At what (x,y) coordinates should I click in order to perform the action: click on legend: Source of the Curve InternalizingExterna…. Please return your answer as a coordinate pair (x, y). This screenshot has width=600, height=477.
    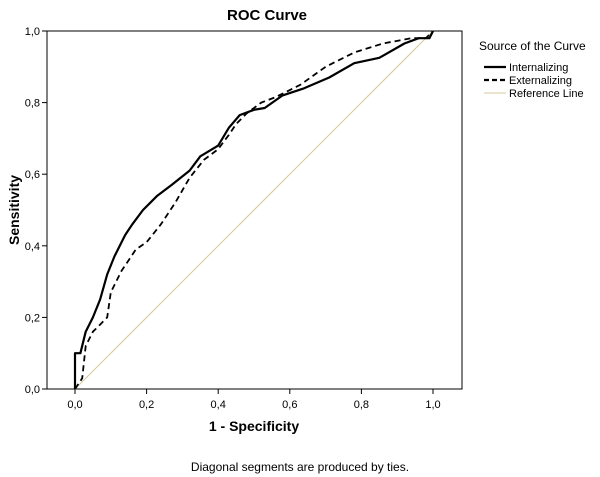
    Looking at the image, I should click on (532, 69).